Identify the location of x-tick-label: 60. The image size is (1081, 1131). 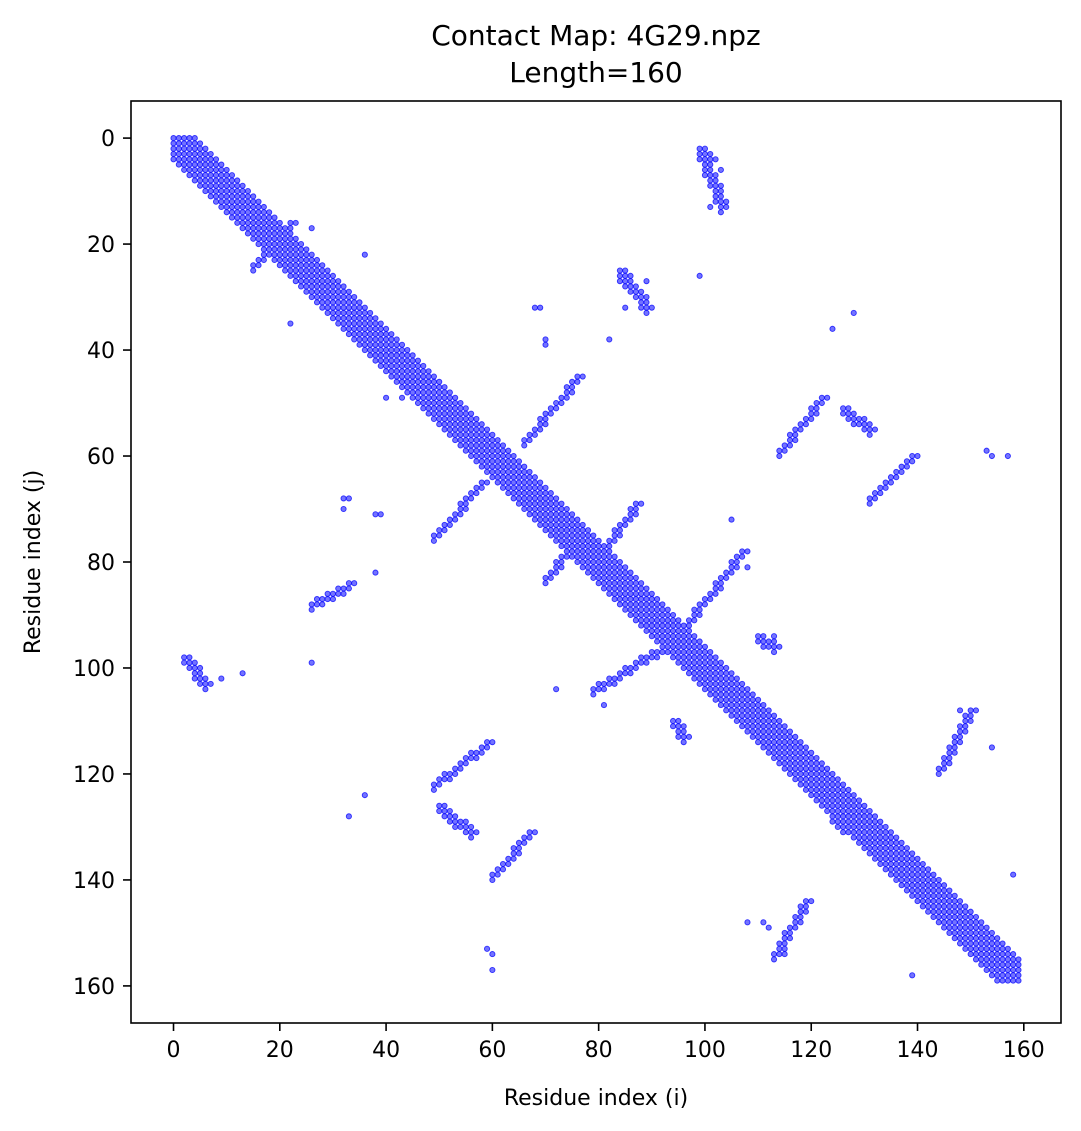
(492, 1050).